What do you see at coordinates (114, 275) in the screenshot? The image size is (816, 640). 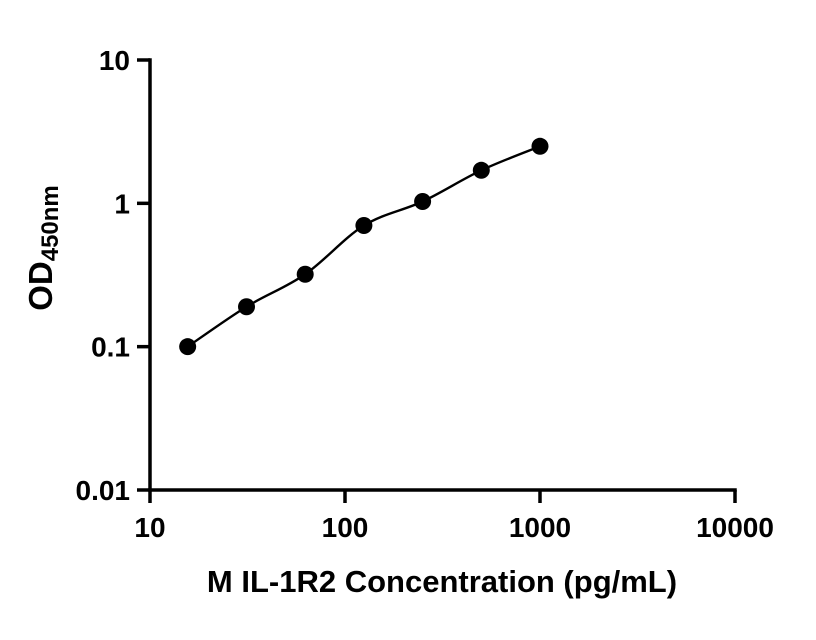 I see `y-axis: 0.01 0.1 1 10` at bounding box center [114, 275].